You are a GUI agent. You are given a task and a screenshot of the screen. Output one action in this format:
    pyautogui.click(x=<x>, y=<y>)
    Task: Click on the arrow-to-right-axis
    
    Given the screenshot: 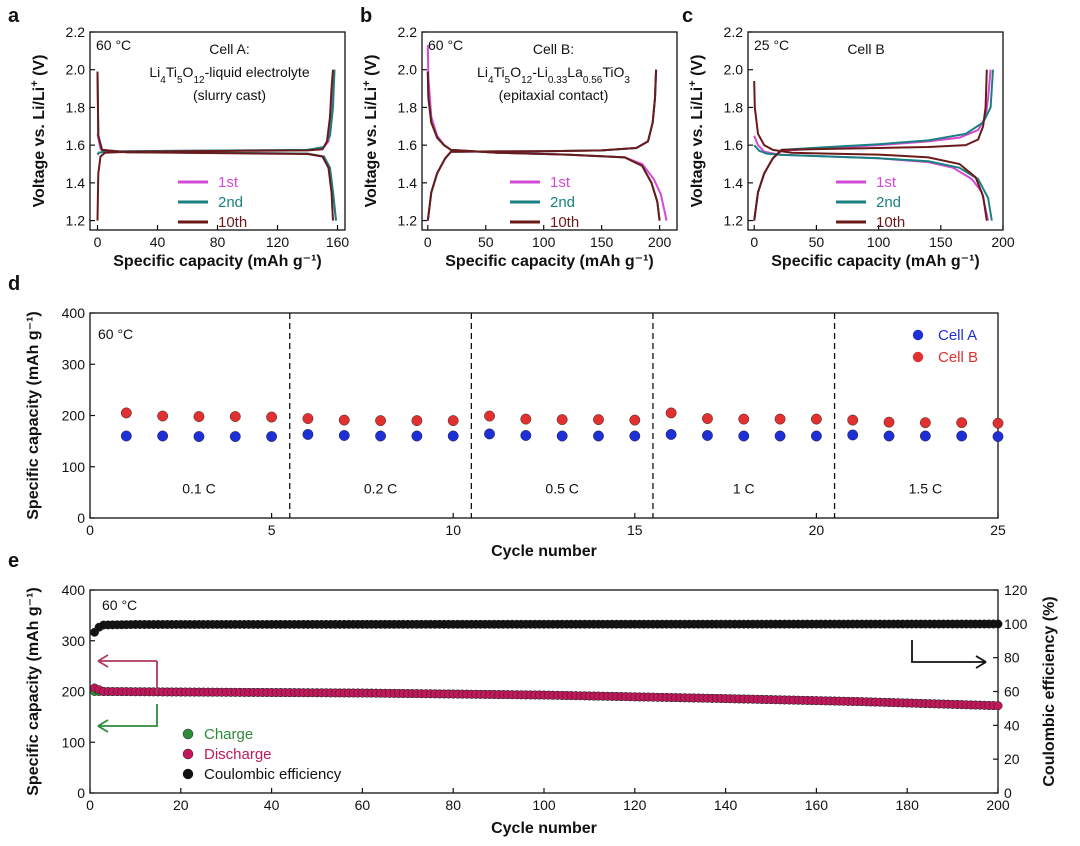 What is the action you would take?
    pyautogui.click(x=948, y=651)
    